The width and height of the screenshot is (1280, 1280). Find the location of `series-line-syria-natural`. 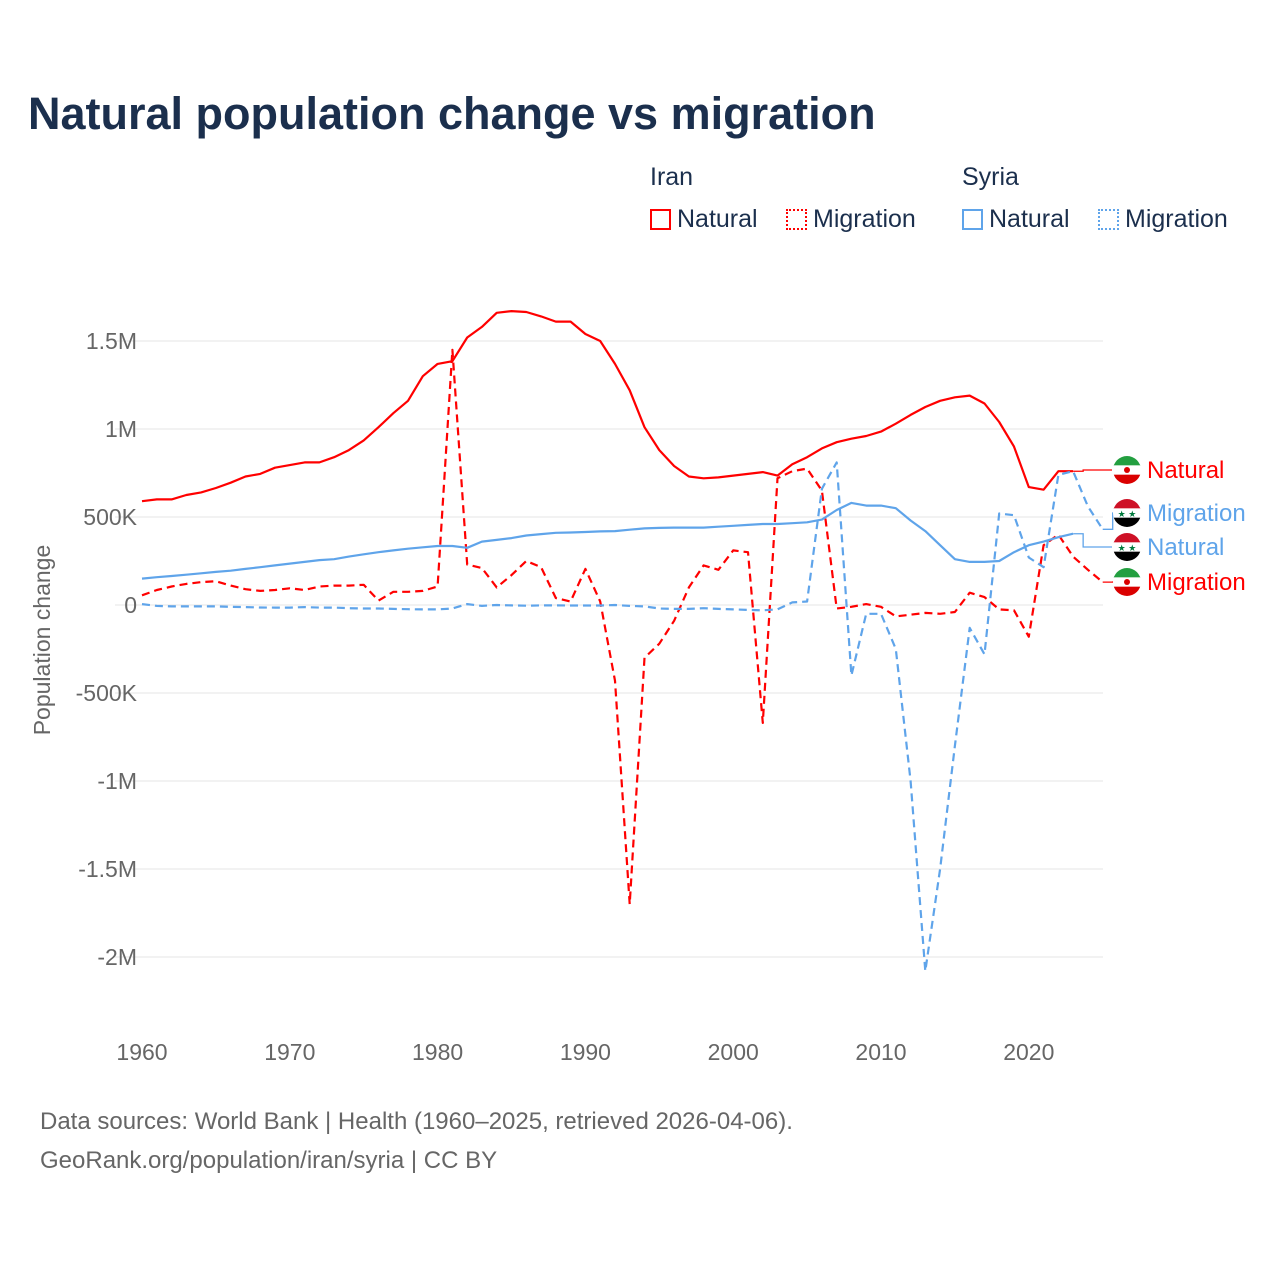

series-line-syria-natural is located at coordinates (607, 540).